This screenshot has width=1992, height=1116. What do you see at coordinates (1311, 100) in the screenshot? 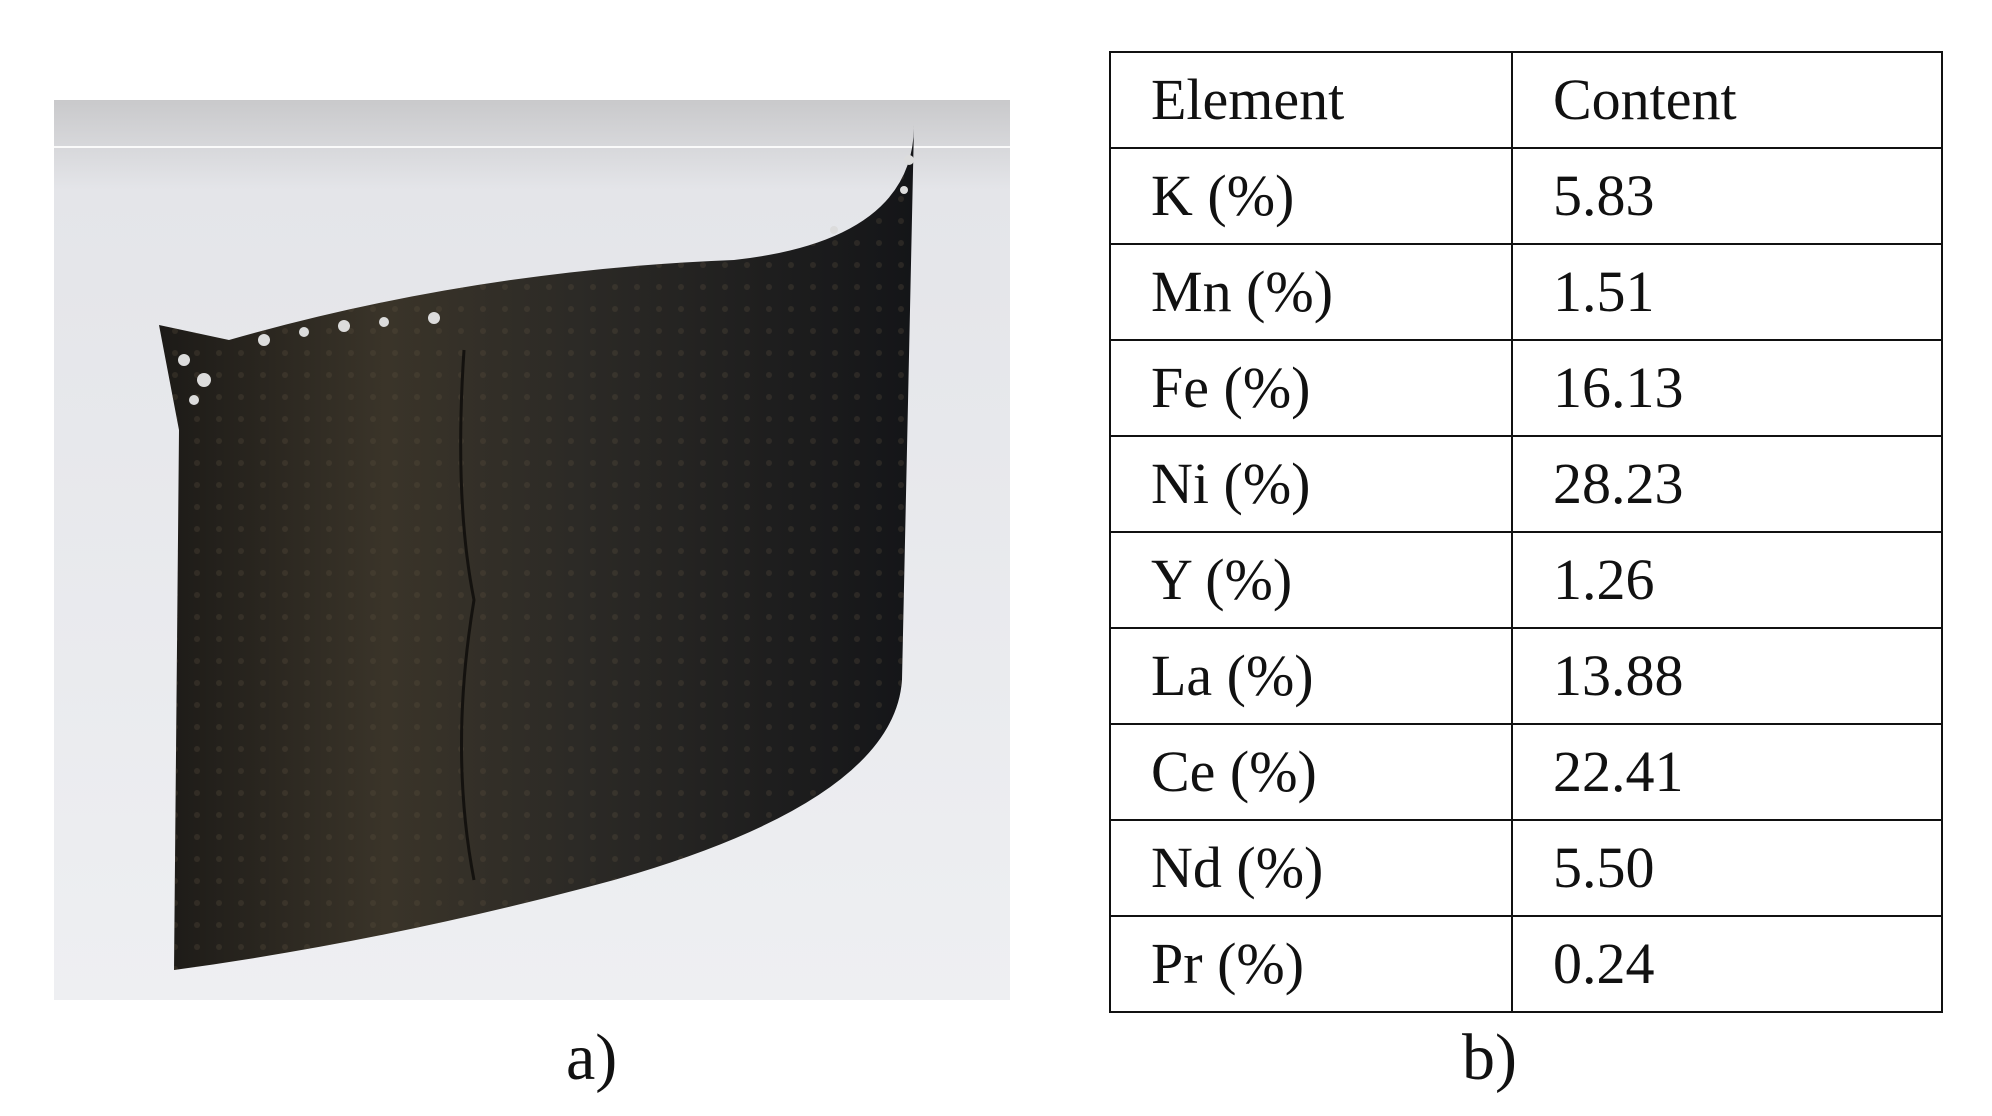
I see `header-row-cell: Element` at bounding box center [1311, 100].